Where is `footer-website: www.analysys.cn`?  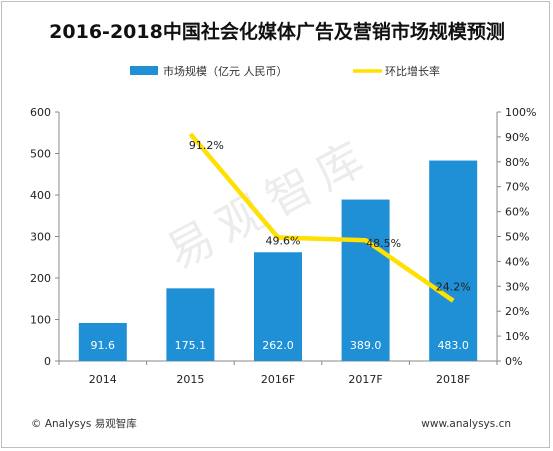
footer-website: www.analysys.cn is located at coordinates (466, 424).